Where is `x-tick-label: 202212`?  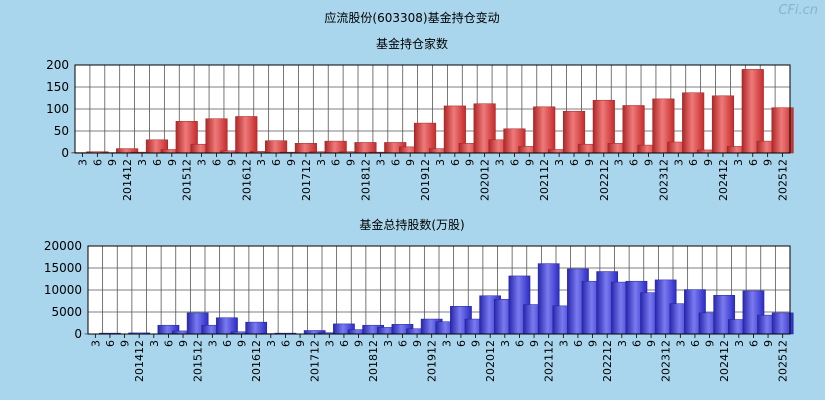 x-tick-label: 202212 is located at coordinates (604, 180).